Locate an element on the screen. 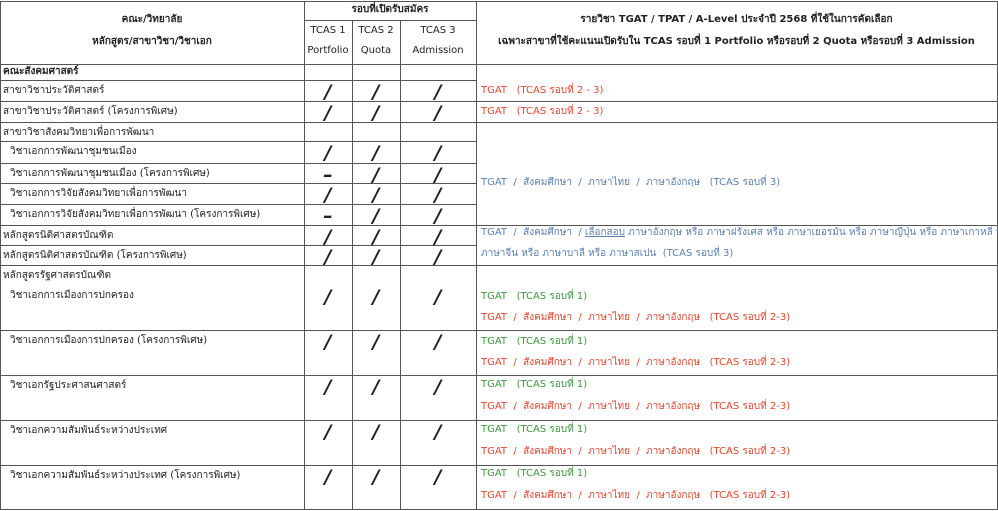 Image resolution: width=998 pixels, height=511 pixels. program-label: หลักสูตรนิติศาสตรบัณฑิต is located at coordinates (58, 235).